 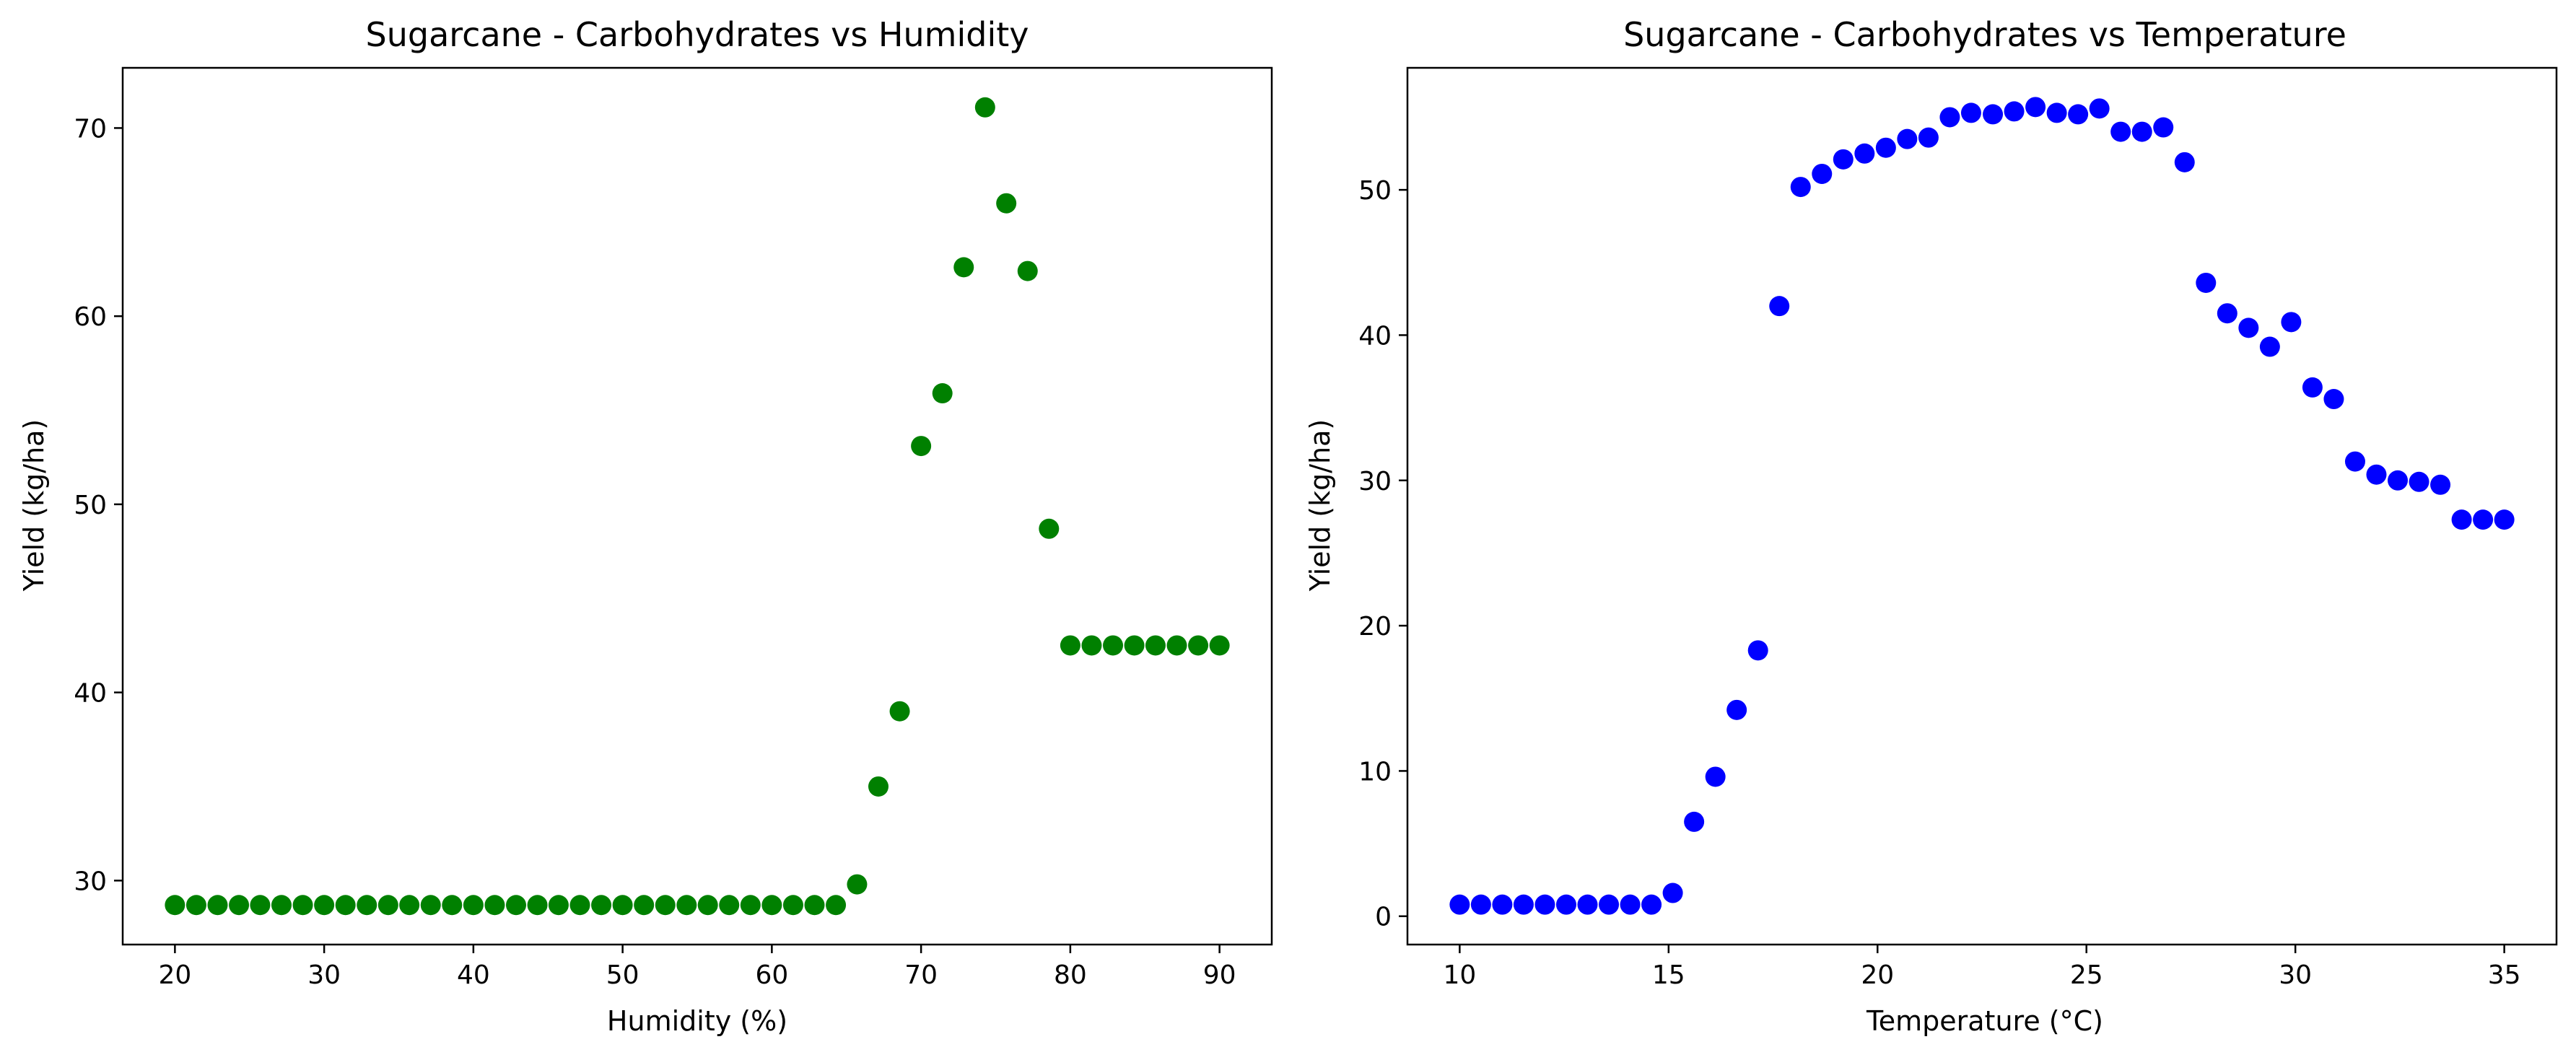 What do you see at coordinates (90, 129) in the screenshot?
I see `y-tick-label: 70` at bounding box center [90, 129].